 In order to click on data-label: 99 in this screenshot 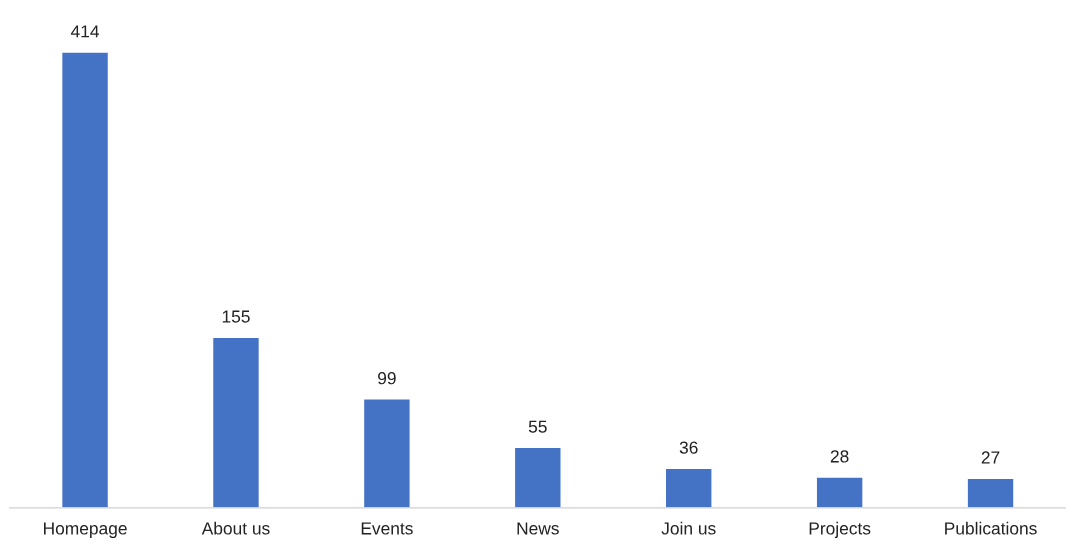, I will do `click(387, 378)`.